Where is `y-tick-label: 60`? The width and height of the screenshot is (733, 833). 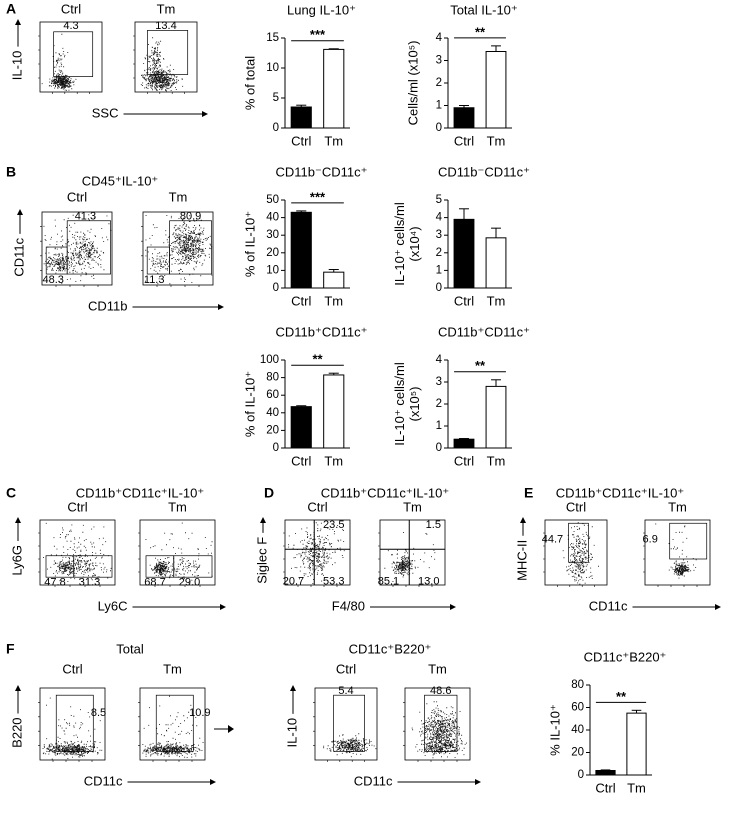
y-tick-label: 60 is located at coordinates (272, 395).